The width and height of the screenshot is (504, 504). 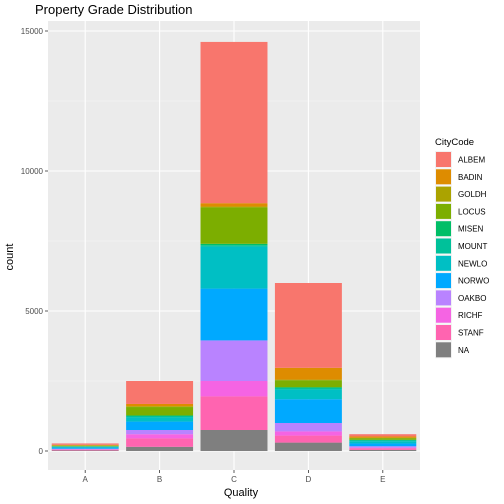 What do you see at coordinates (309, 479) in the screenshot?
I see `x-tick-label: D` at bounding box center [309, 479].